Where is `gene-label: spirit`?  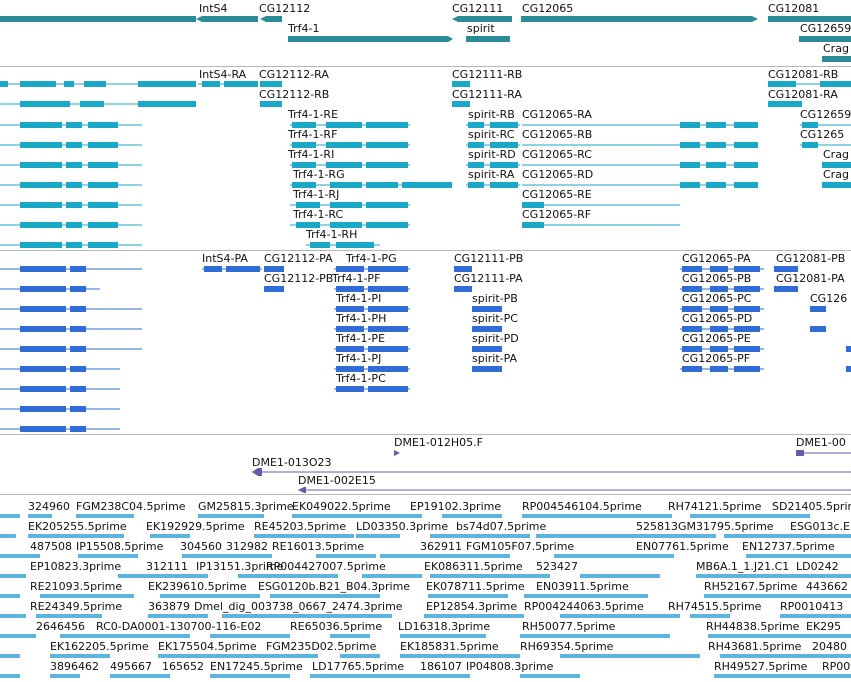 gene-label: spirit is located at coordinates (481, 28).